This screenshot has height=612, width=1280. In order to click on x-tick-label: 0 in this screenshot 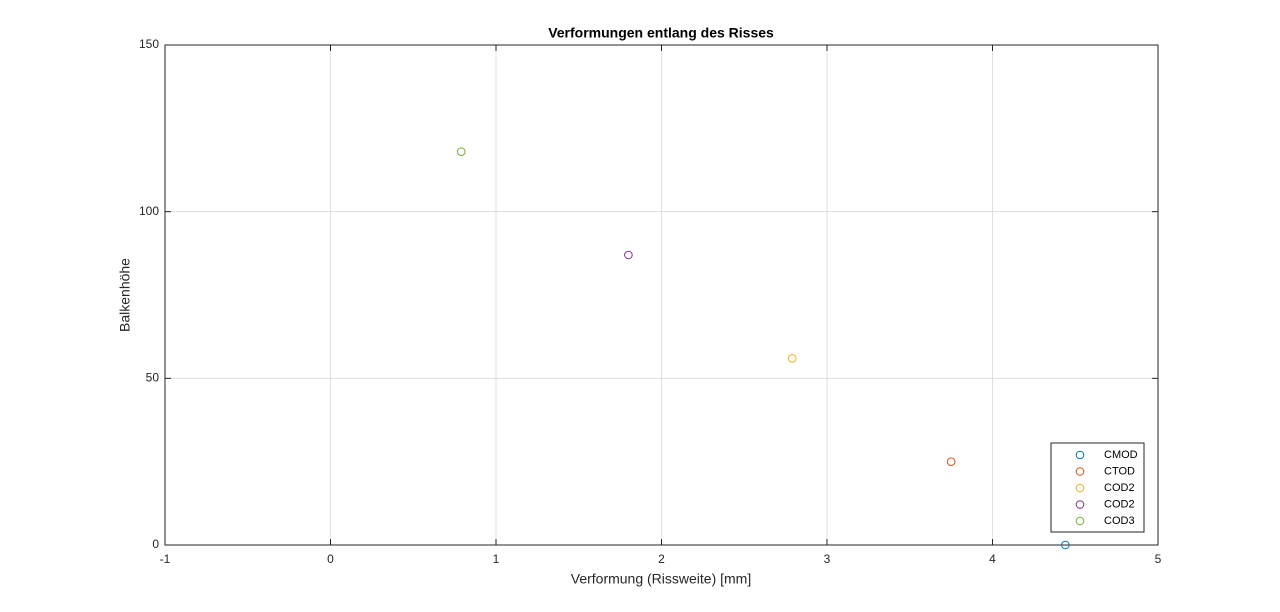, I will do `click(330, 559)`.